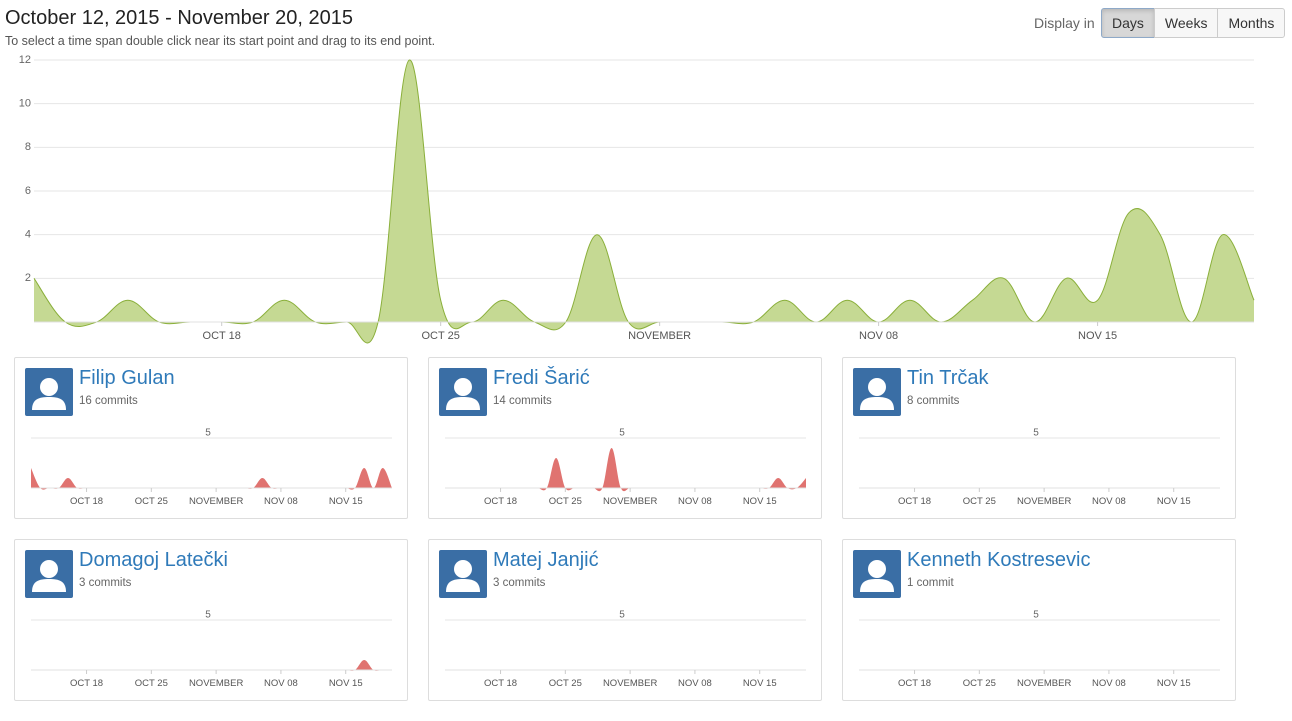 Image resolution: width=1292 pixels, height=721 pixels. What do you see at coordinates (1128, 23) in the screenshot?
I see `view-days-button: Days` at bounding box center [1128, 23].